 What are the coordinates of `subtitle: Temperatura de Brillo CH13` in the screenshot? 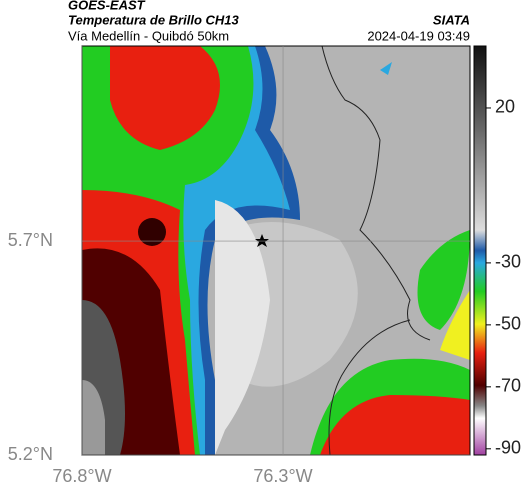 It's located at (154, 19).